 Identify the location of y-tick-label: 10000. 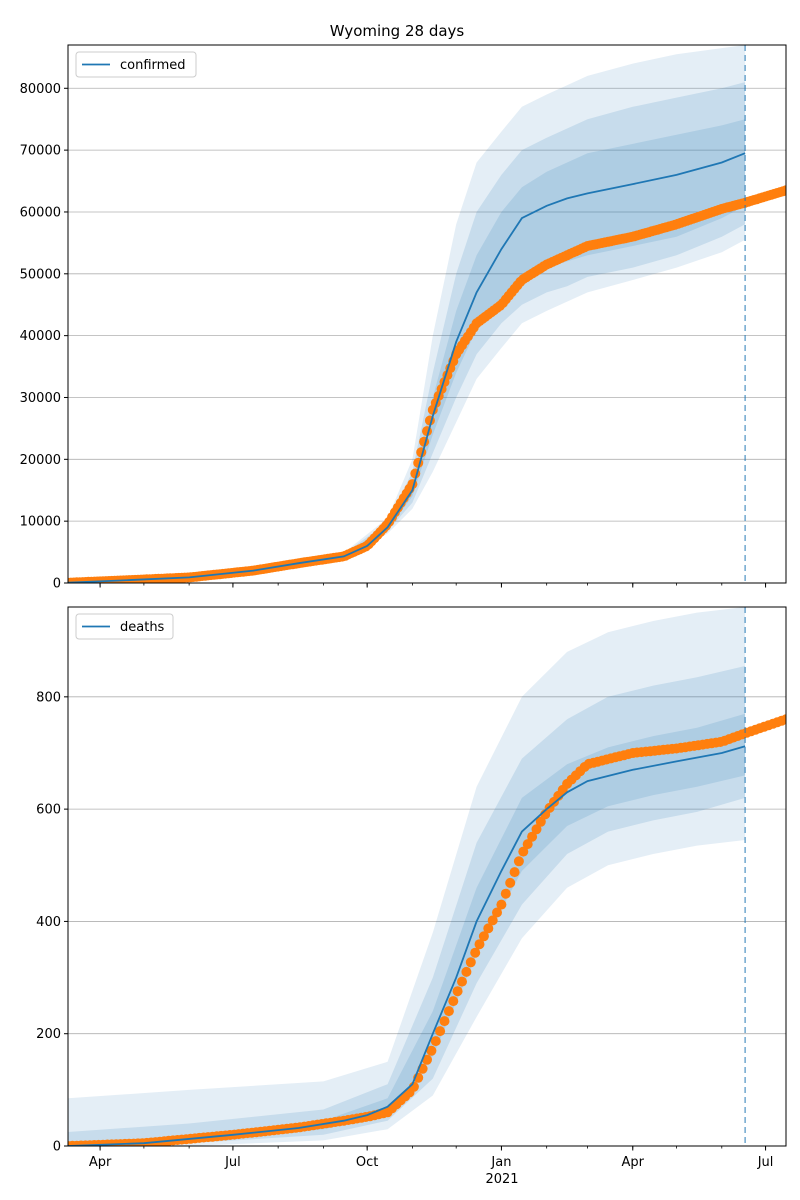
(40, 522).